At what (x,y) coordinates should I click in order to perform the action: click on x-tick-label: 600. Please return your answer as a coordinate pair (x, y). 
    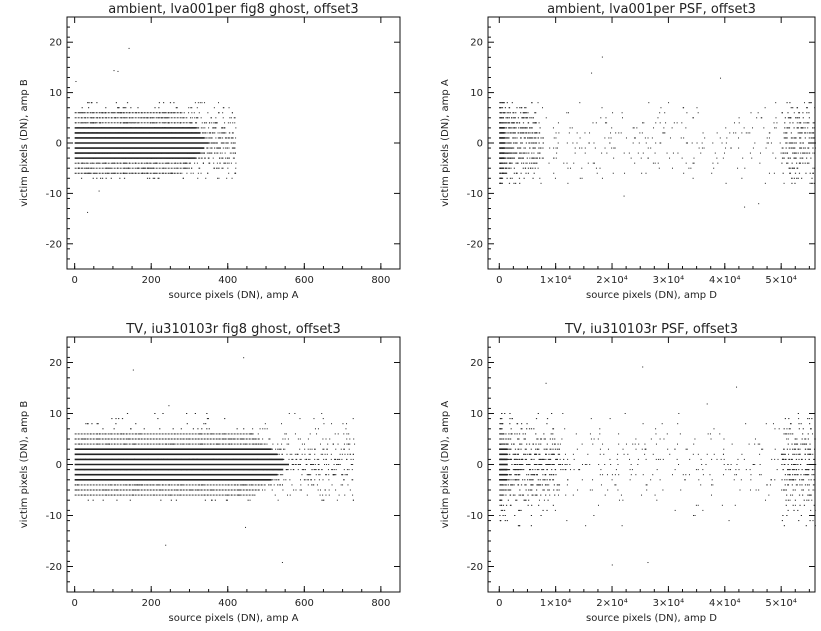
    Looking at the image, I should click on (304, 280).